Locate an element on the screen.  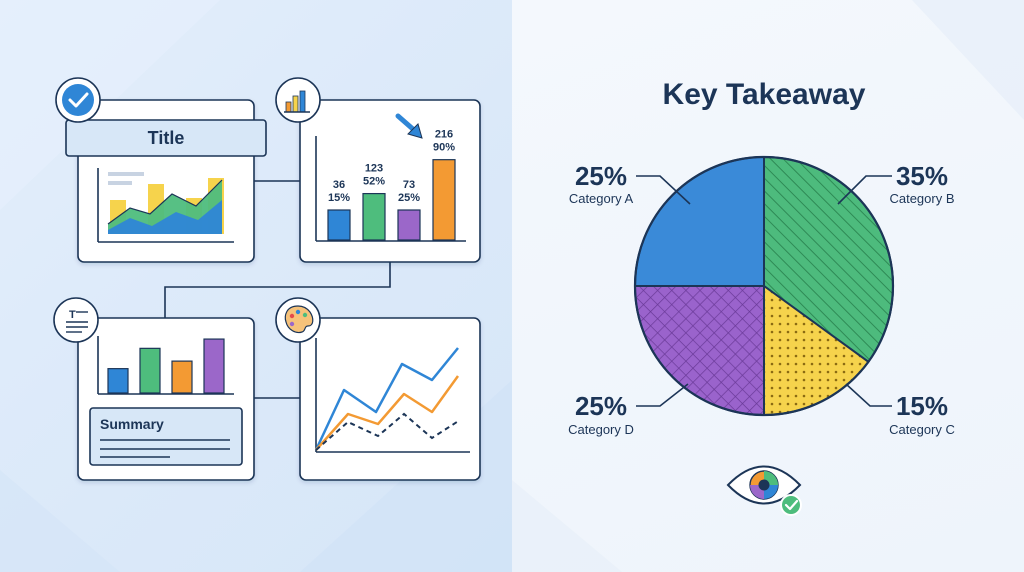
card3-bar-group is located at coordinates (166, 366).